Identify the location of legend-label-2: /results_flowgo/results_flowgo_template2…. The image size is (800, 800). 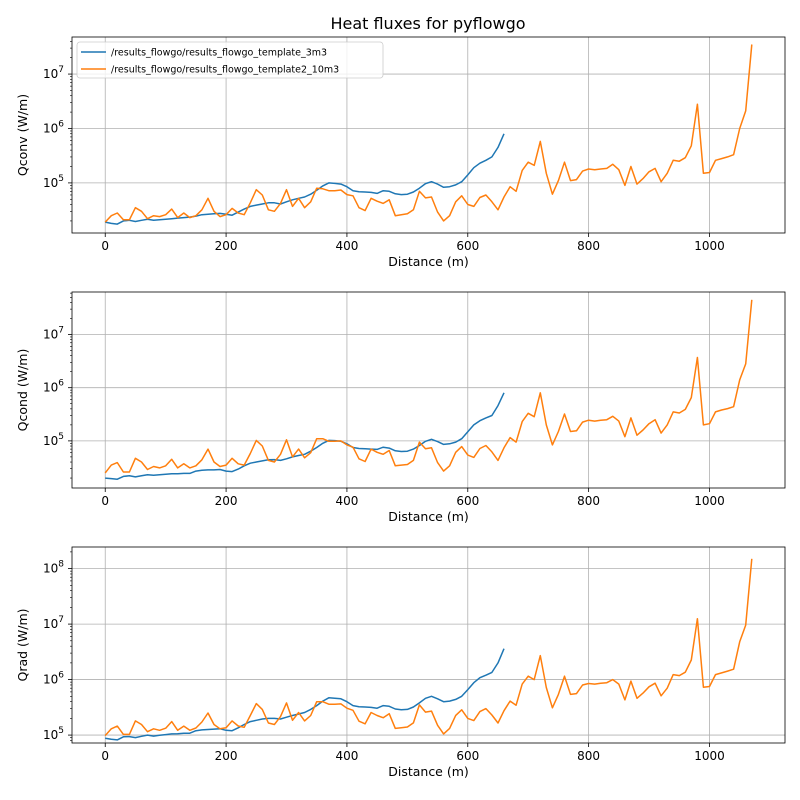
(225, 70).